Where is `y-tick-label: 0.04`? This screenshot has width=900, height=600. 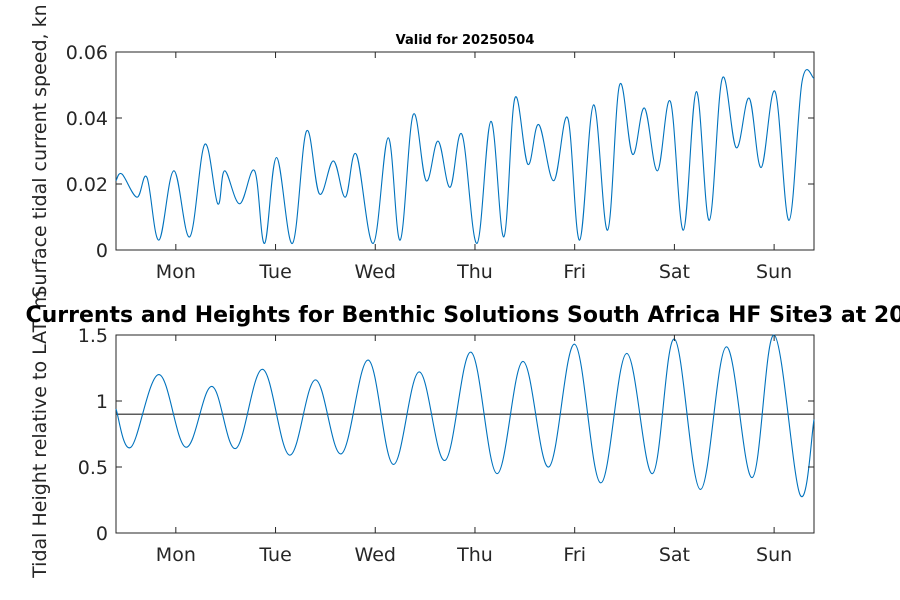 y-tick-label: 0.04 is located at coordinates (87, 119).